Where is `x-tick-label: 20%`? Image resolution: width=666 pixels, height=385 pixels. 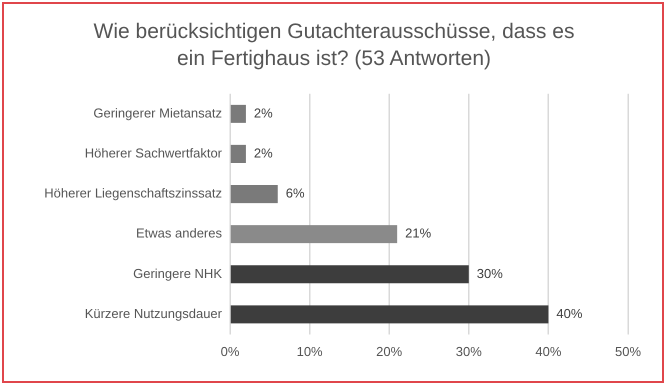
x-tick-label: 20% is located at coordinates (389, 351).